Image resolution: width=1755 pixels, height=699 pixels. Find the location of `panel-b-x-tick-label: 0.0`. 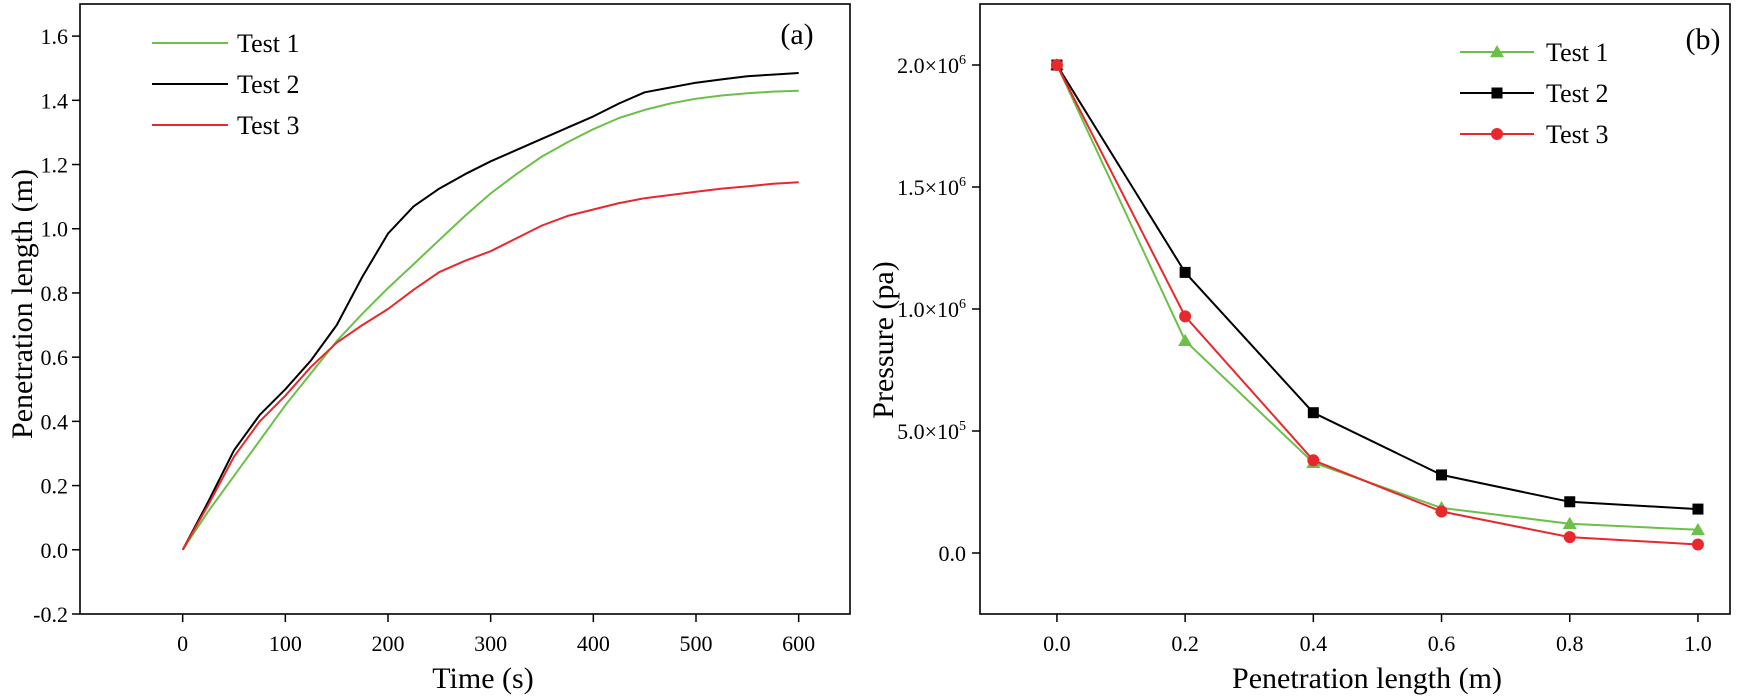

panel-b-x-tick-label: 0.0 is located at coordinates (1057, 643).